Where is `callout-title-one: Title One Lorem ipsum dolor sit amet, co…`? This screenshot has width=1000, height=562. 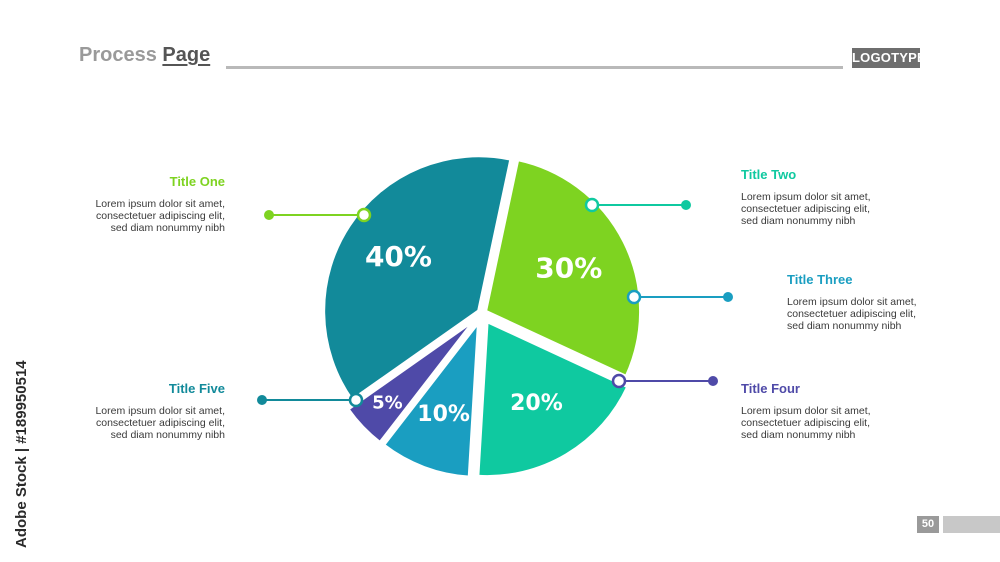 callout-title-one: Title One Lorem ipsum dolor sit amet, co… is located at coordinates (125, 204).